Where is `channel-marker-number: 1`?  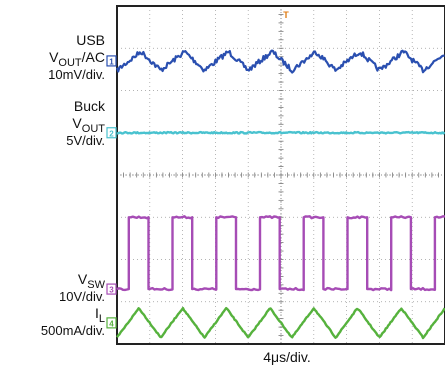
channel-marker-number: 1 is located at coordinates (111, 61).